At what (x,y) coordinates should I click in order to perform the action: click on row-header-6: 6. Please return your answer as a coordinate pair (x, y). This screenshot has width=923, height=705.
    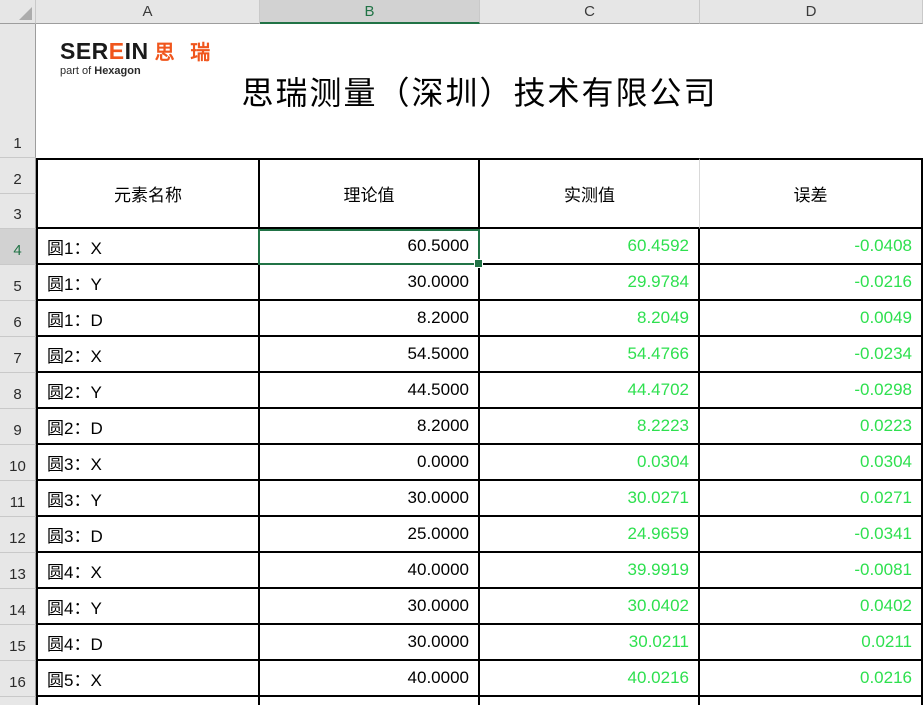
    Looking at the image, I should click on (18, 319).